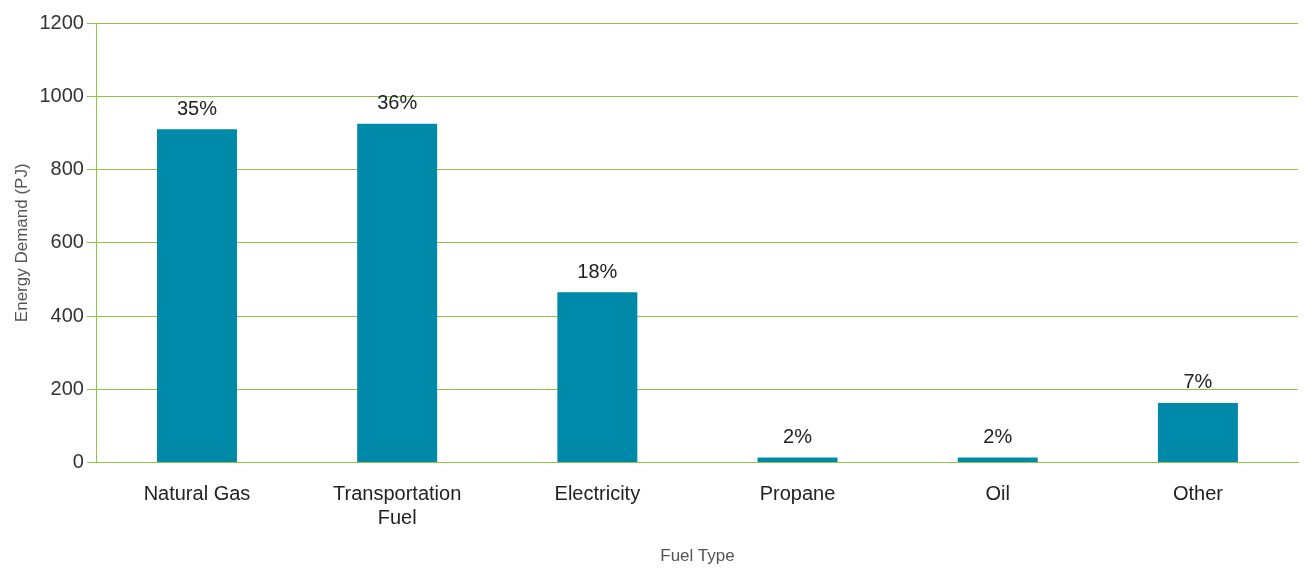 Image resolution: width=1316 pixels, height=579 pixels. I want to click on annotation: 35%, so click(197, 107).